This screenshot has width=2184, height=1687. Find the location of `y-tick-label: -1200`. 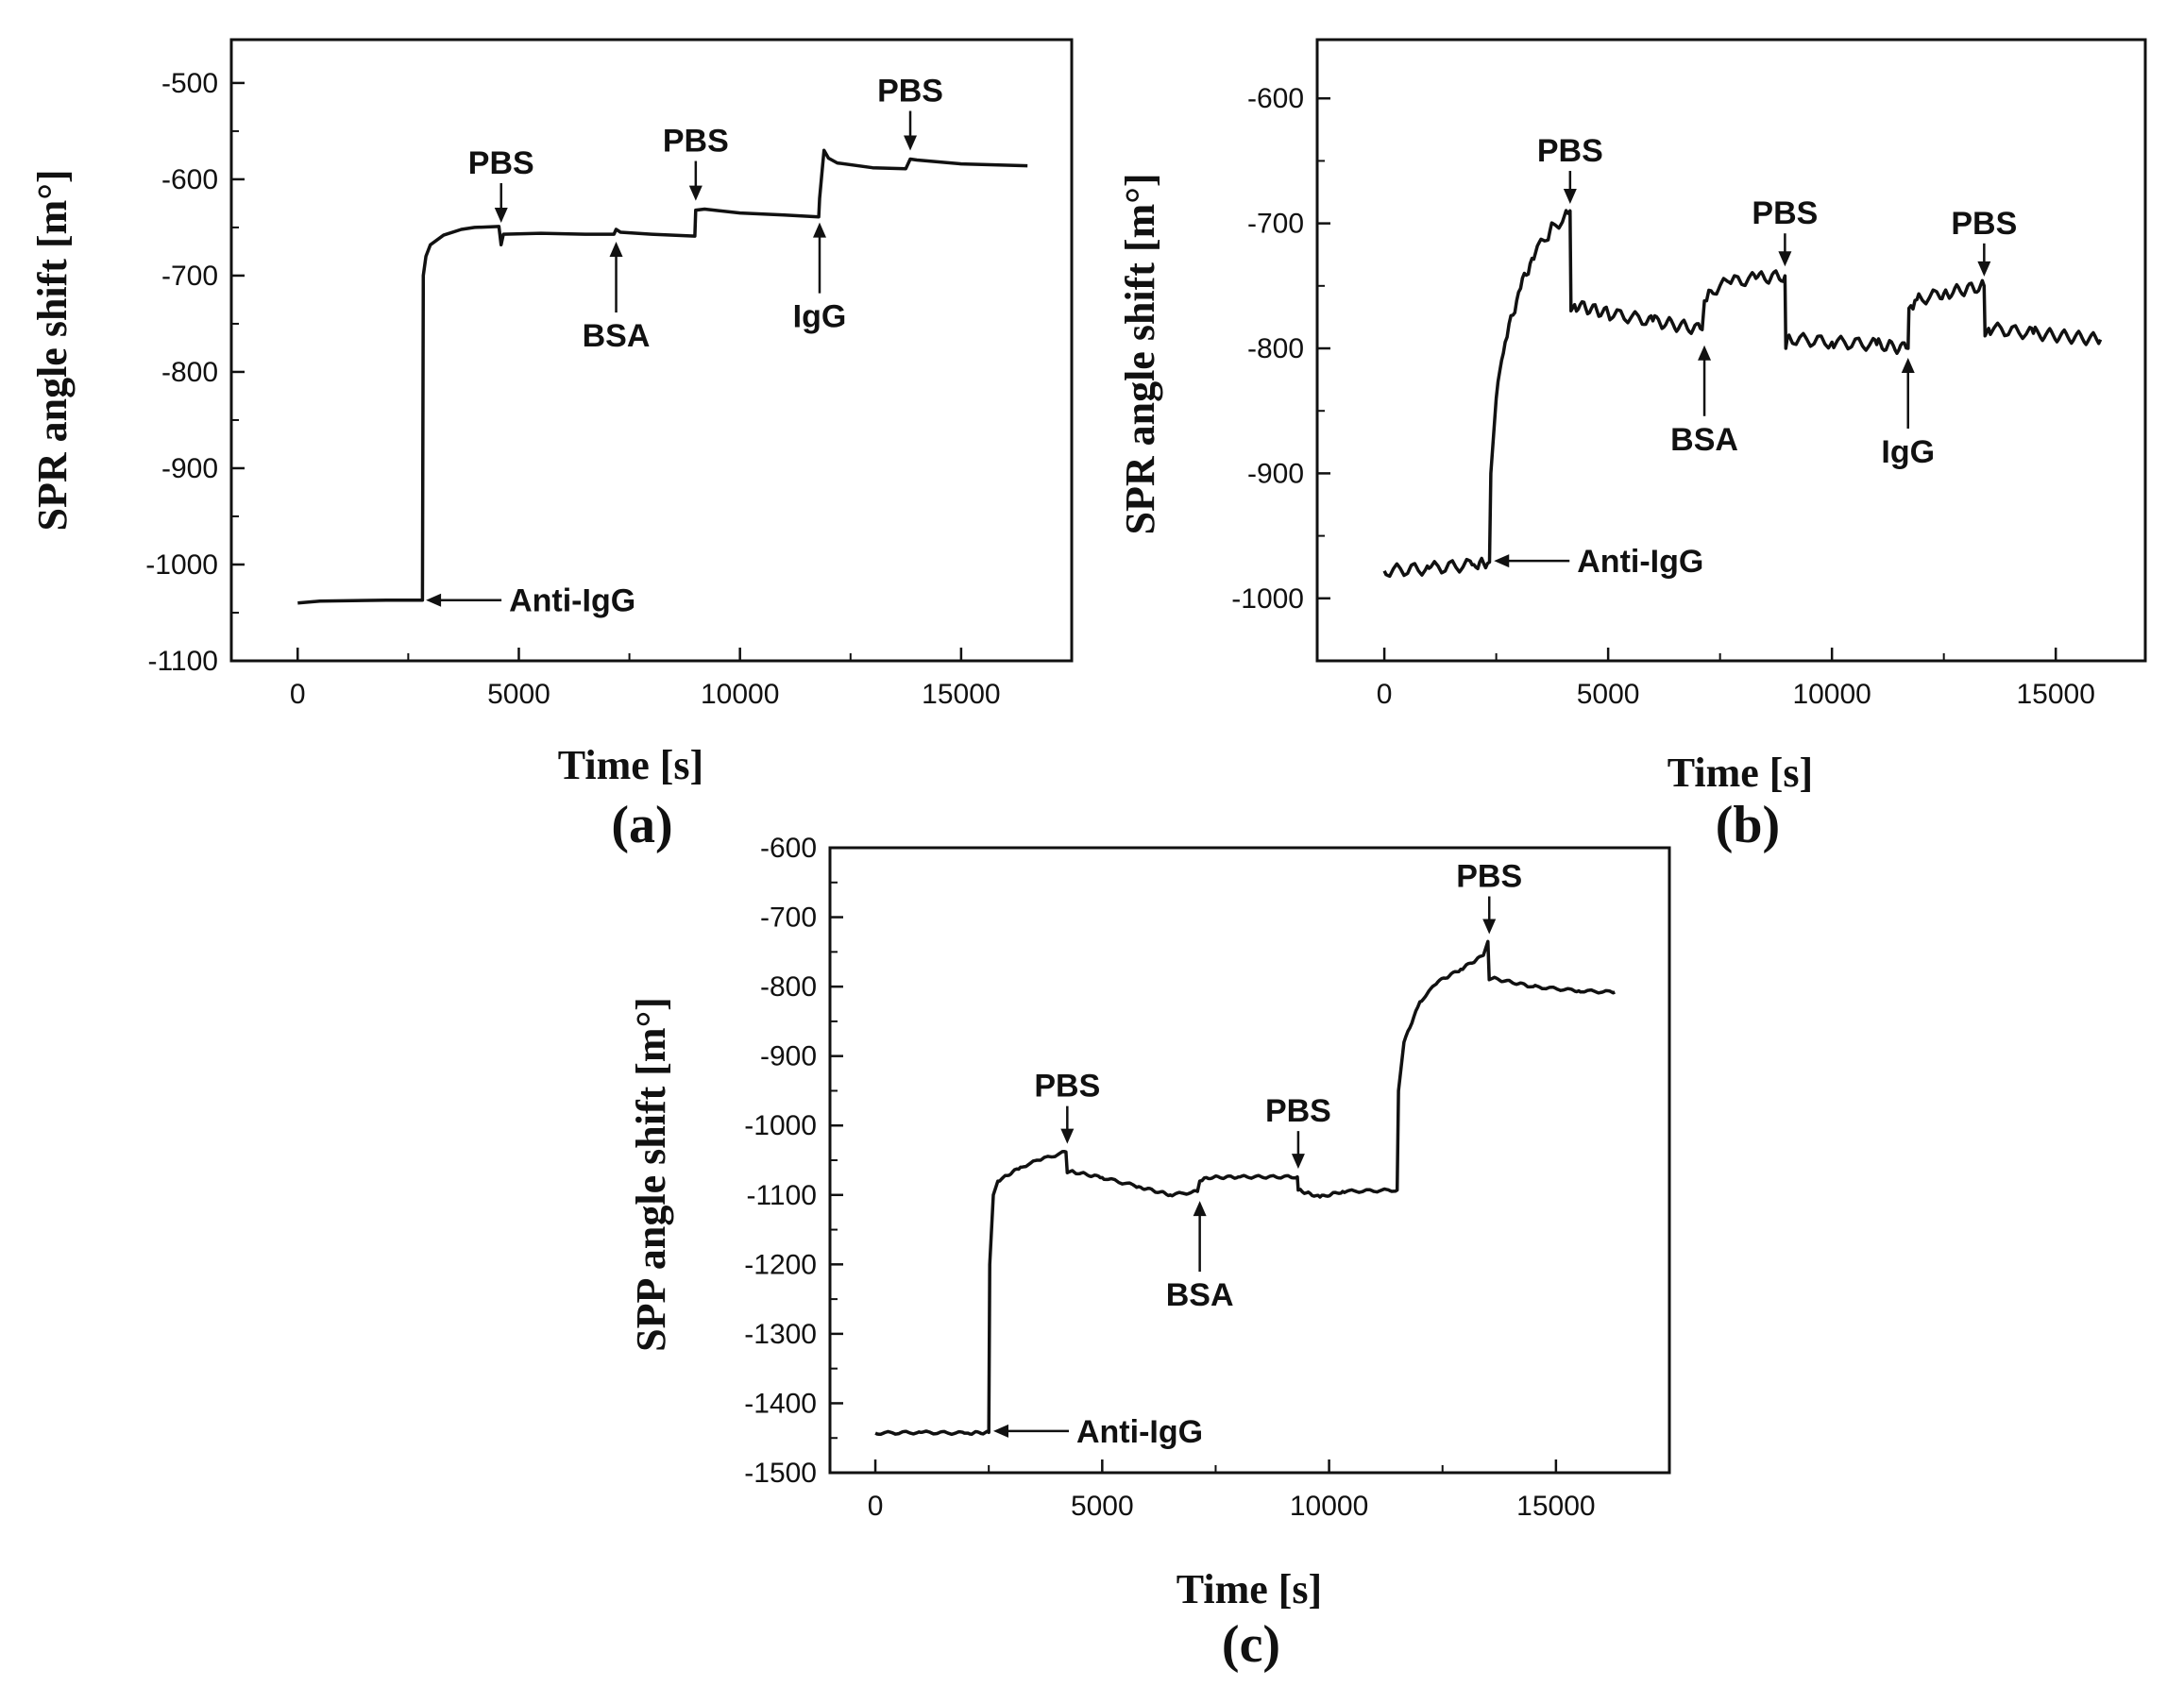

y-tick-label: -1200 is located at coordinates (780, 1264).